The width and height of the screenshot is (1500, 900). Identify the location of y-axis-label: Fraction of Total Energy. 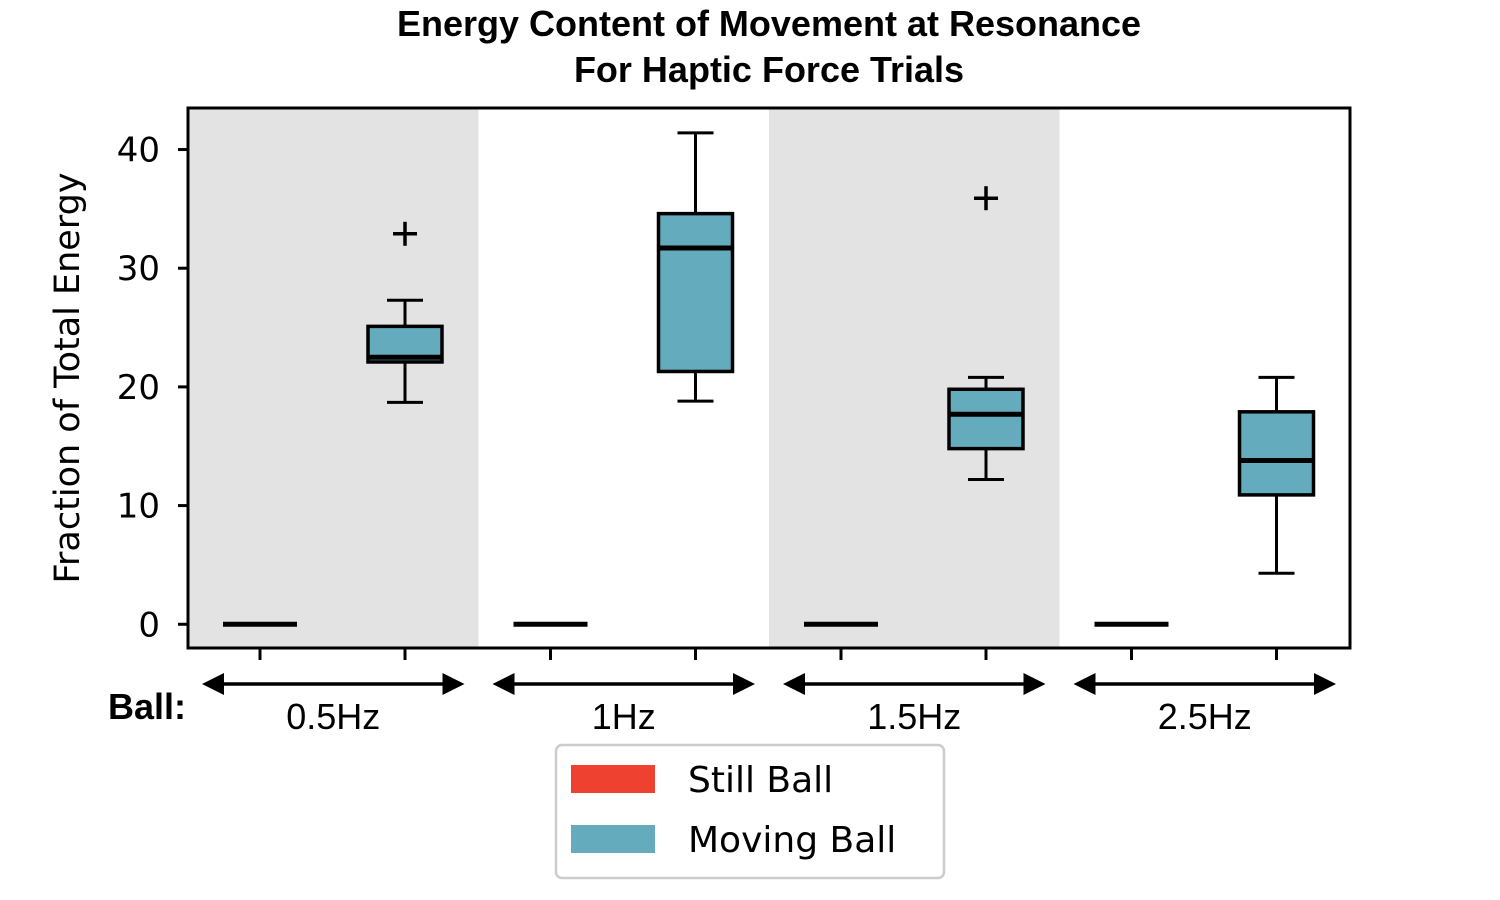
(68, 377).